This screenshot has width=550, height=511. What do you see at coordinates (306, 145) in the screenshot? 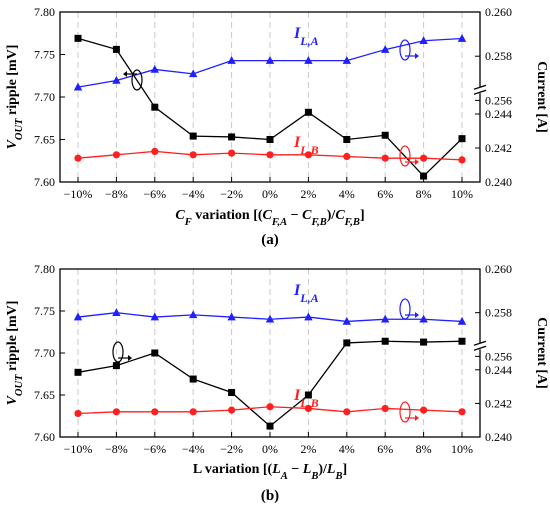
I see `series-label-ilb: IL,B` at bounding box center [306, 145].